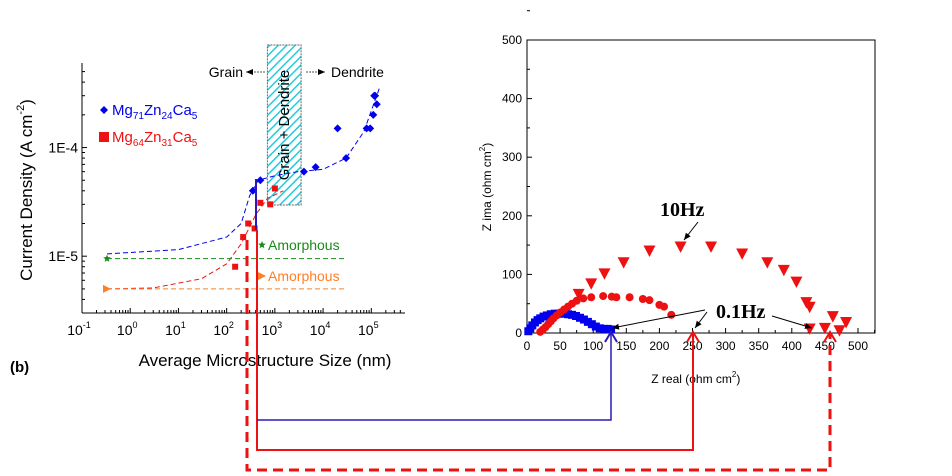 This screenshot has height=476, width=952. What do you see at coordinates (792, 346) in the screenshot?
I see `x-tick-label: 400` at bounding box center [792, 346].